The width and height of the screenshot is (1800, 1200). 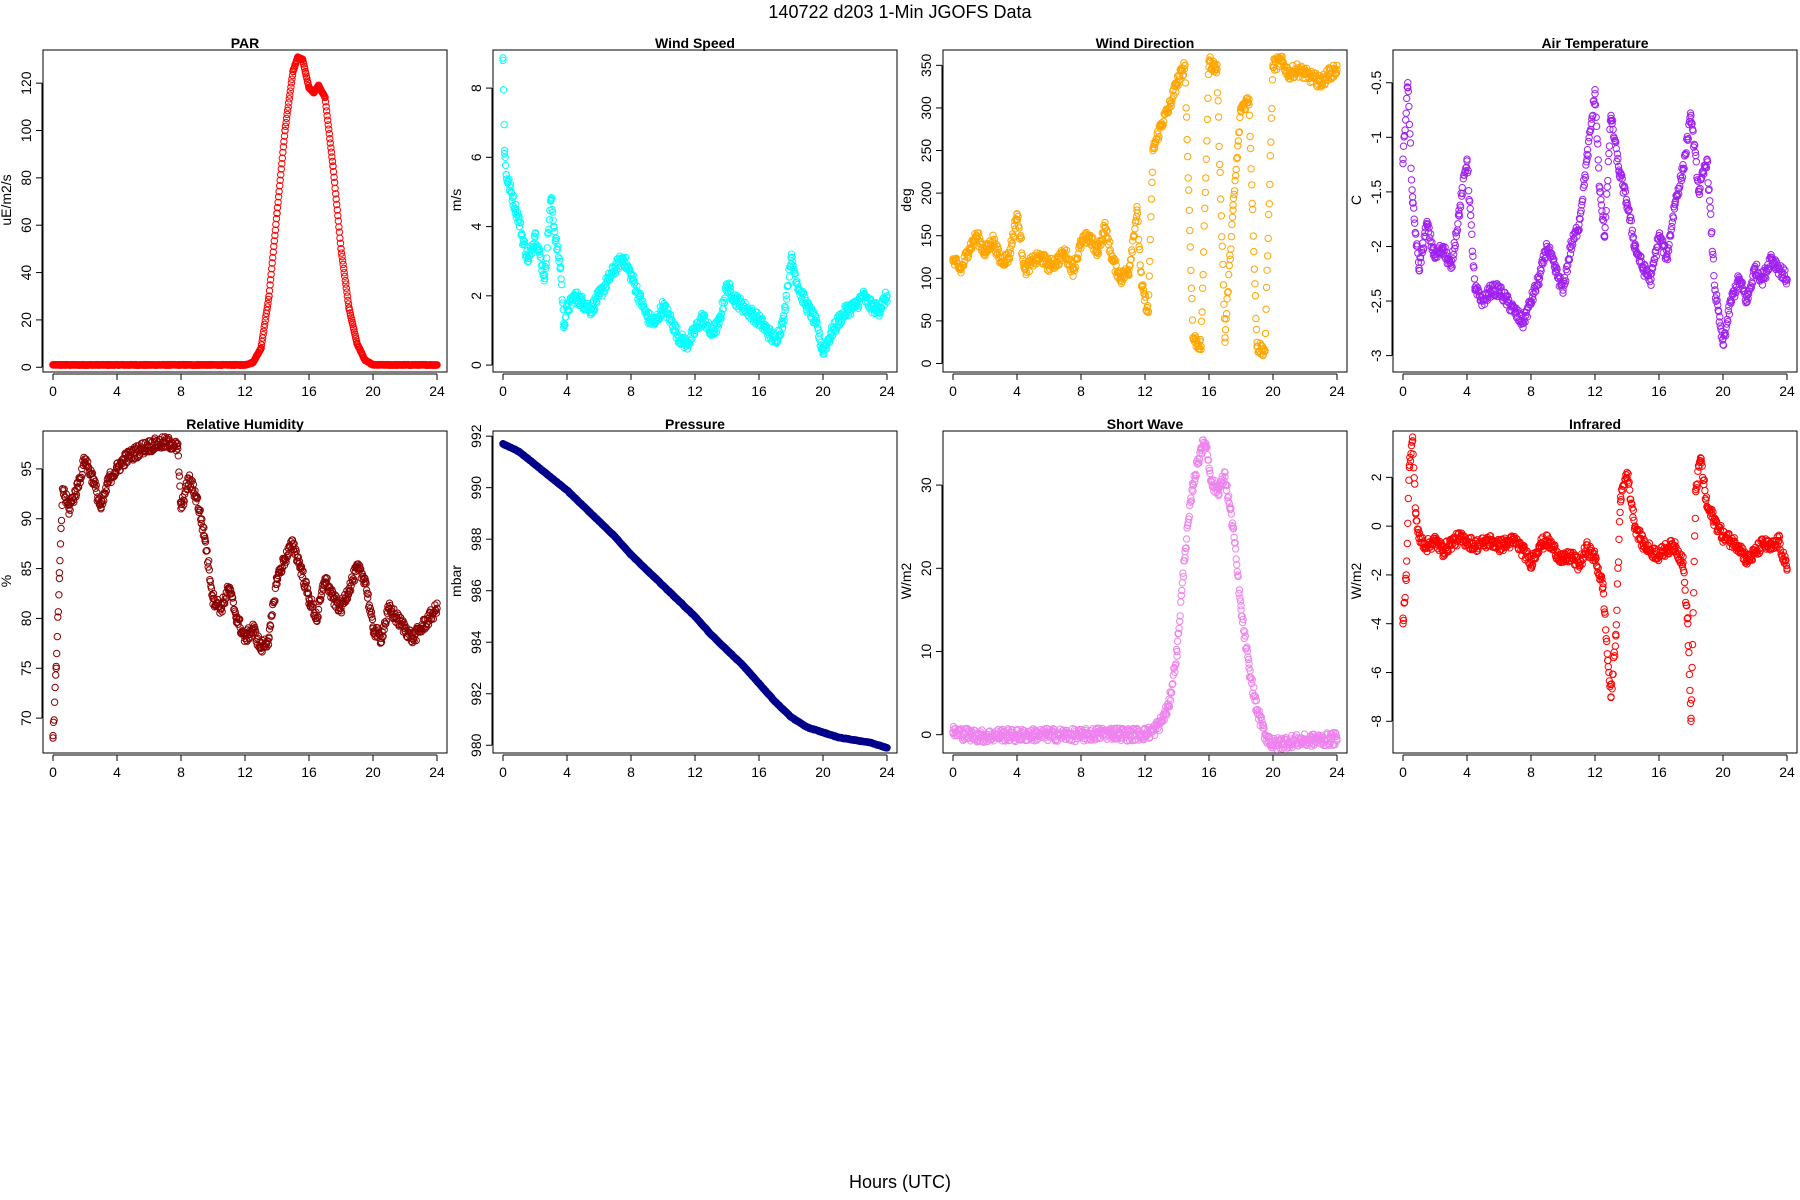 I want to click on y-axis-label: %, so click(x=7, y=581).